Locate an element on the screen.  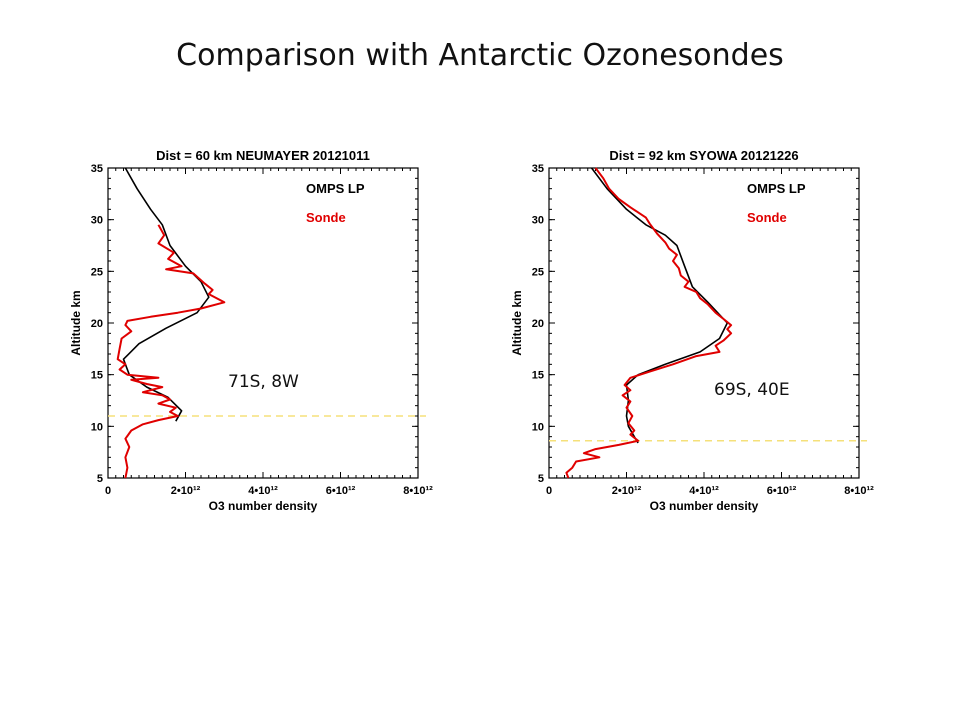
slide-title: Comparison with Antarctic Ozonesondes is located at coordinates (480, 55).